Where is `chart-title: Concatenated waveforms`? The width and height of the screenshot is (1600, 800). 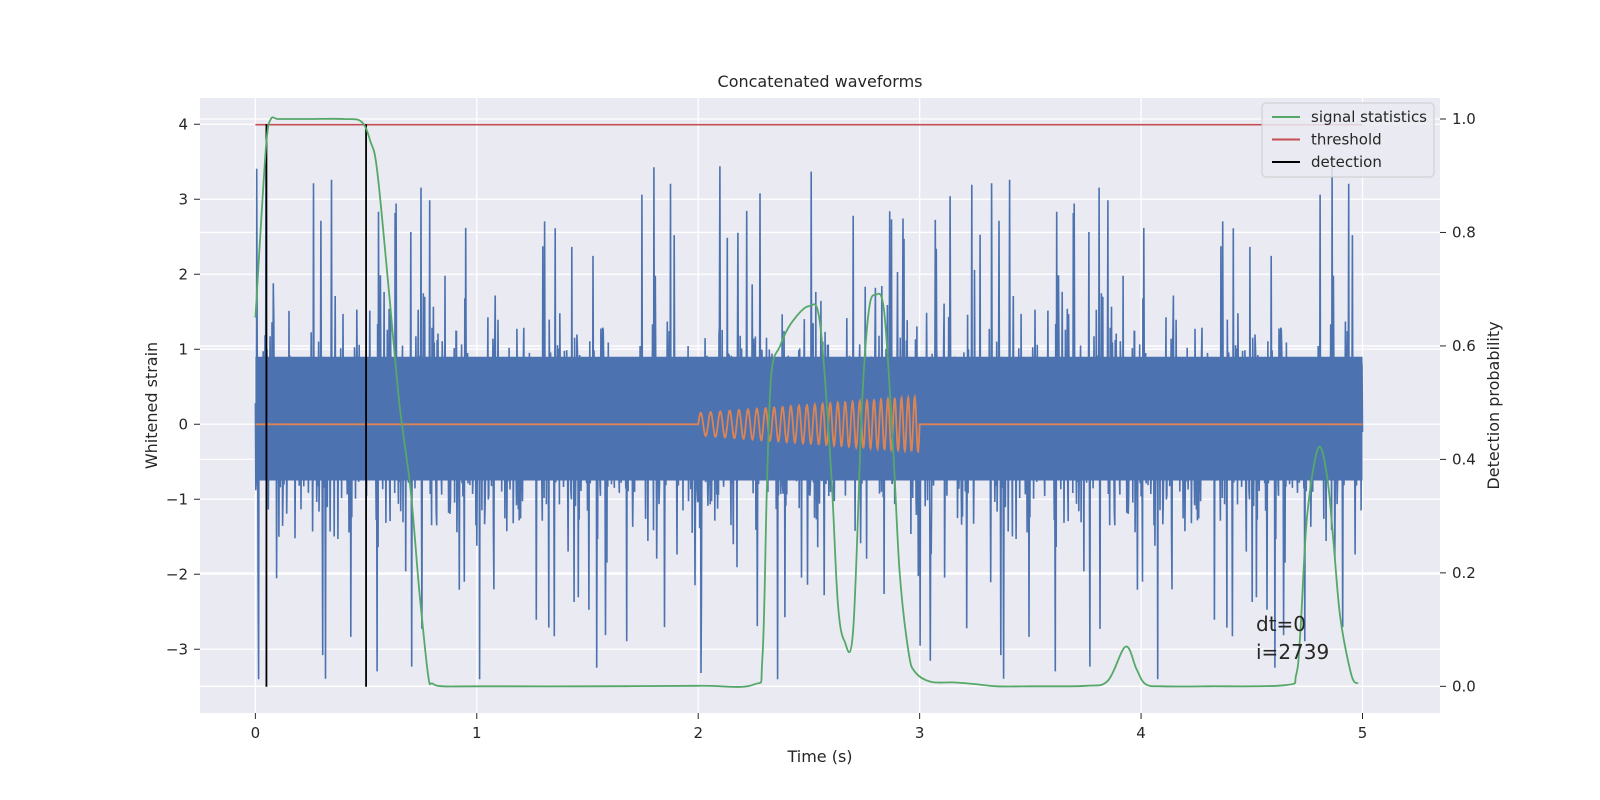 chart-title: Concatenated waveforms is located at coordinates (820, 81).